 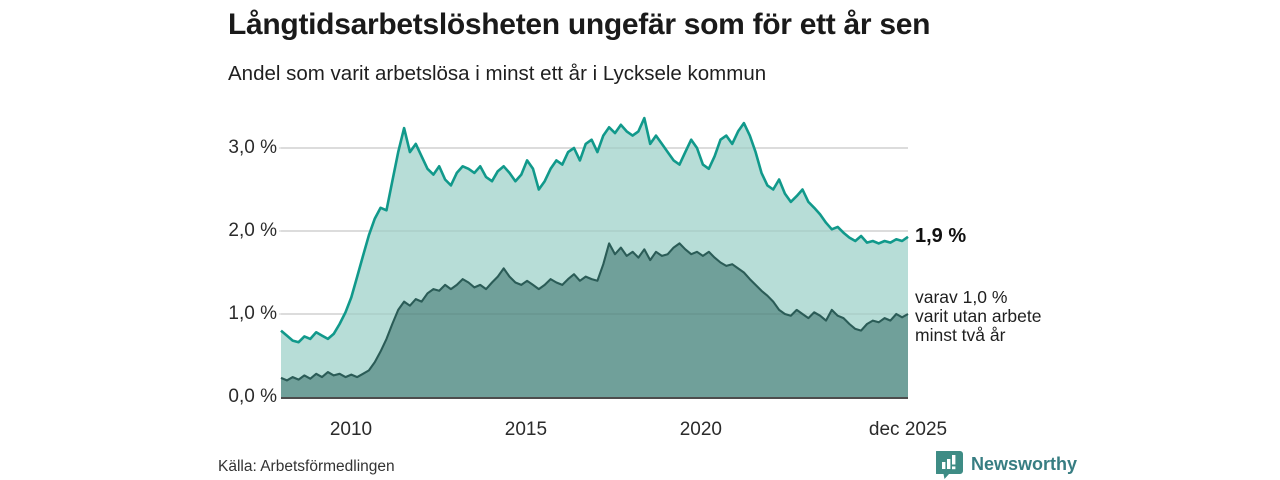 What do you see at coordinates (960, 335) in the screenshot?
I see `two-year-annotation-line: minst två år` at bounding box center [960, 335].